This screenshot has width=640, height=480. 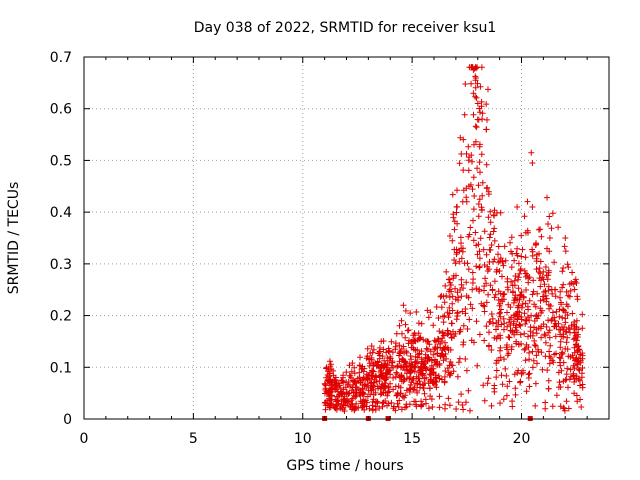 I want to click on y-tick-label: 0.4, so click(x=61, y=213).